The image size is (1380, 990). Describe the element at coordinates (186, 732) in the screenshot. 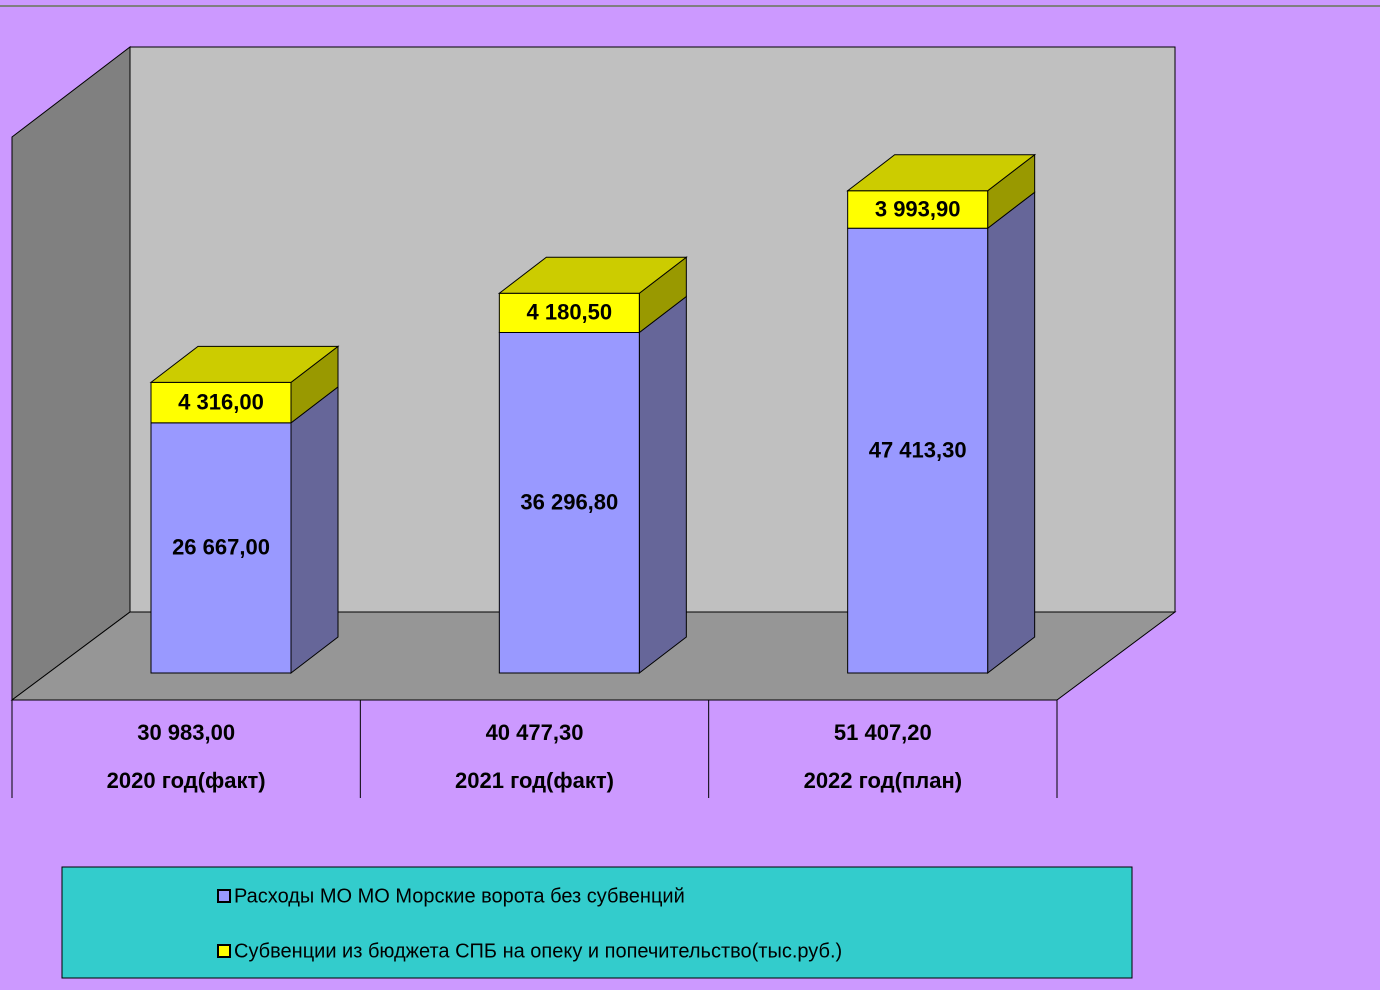

I see `category-total: 30 983,00` at that location.